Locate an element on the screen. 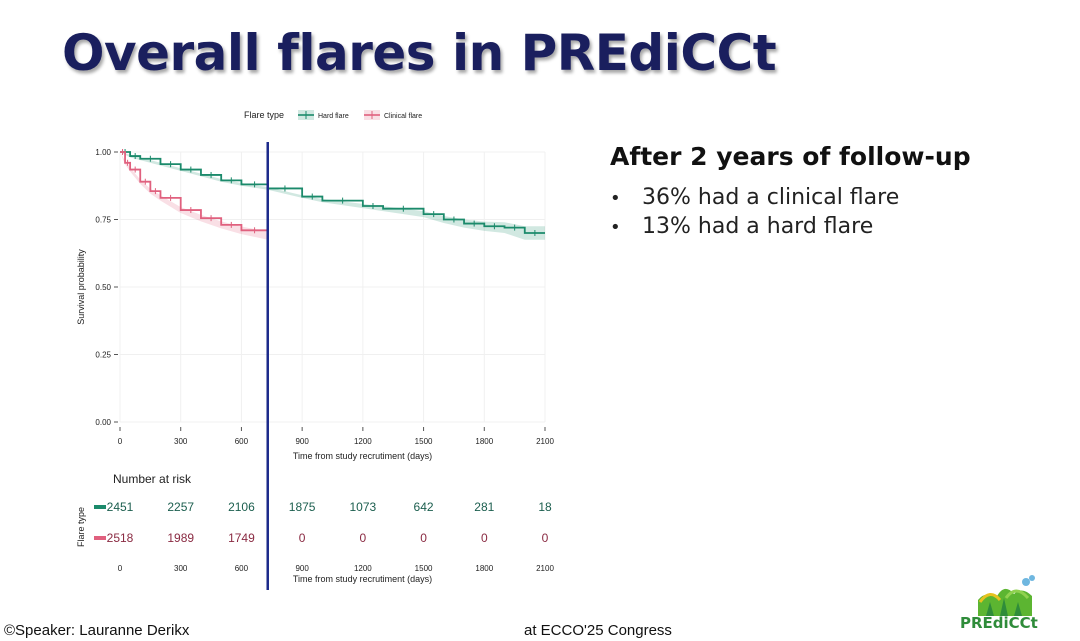 This screenshot has width=1080, height=641. legend-label-hard: Hard flare is located at coordinates (333, 116).